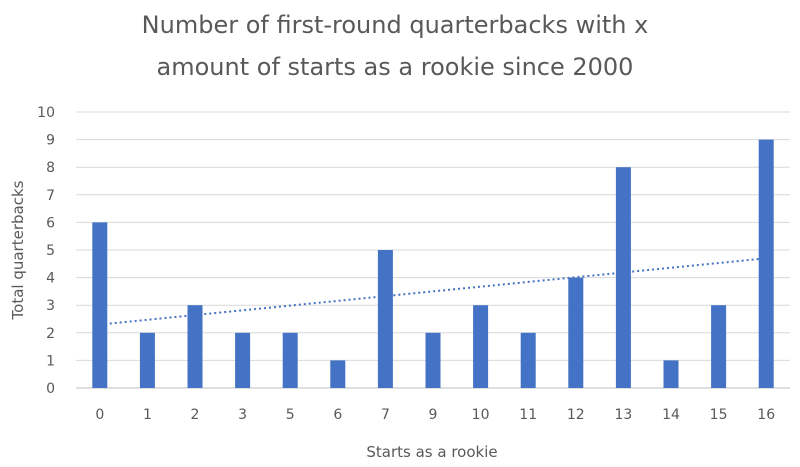 This screenshot has height=467, width=800. Describe the element at coordinates (623, 415) in the screenshot. I see `x-tick-label: 13` at that location.